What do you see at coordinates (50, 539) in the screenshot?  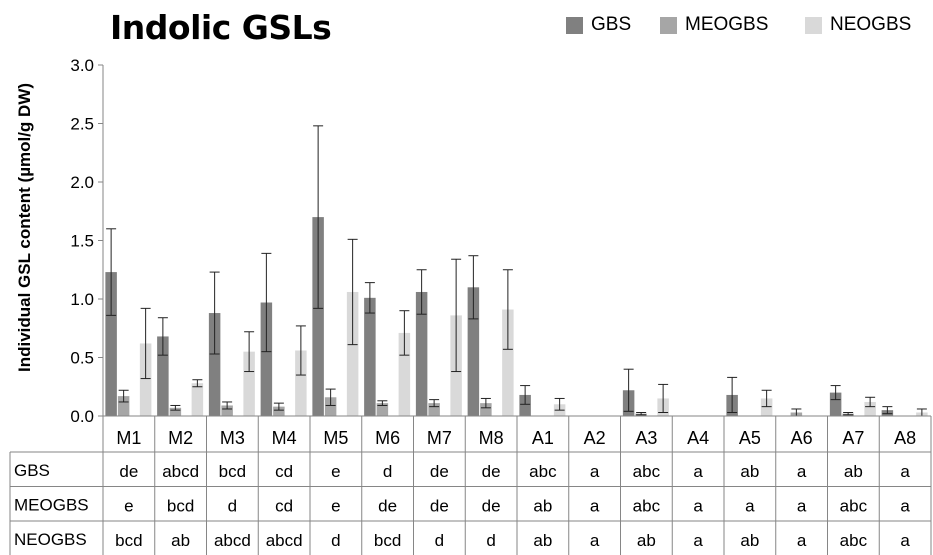 I see `table-row-label: NEOGBS` at bounding box center [50, 539].